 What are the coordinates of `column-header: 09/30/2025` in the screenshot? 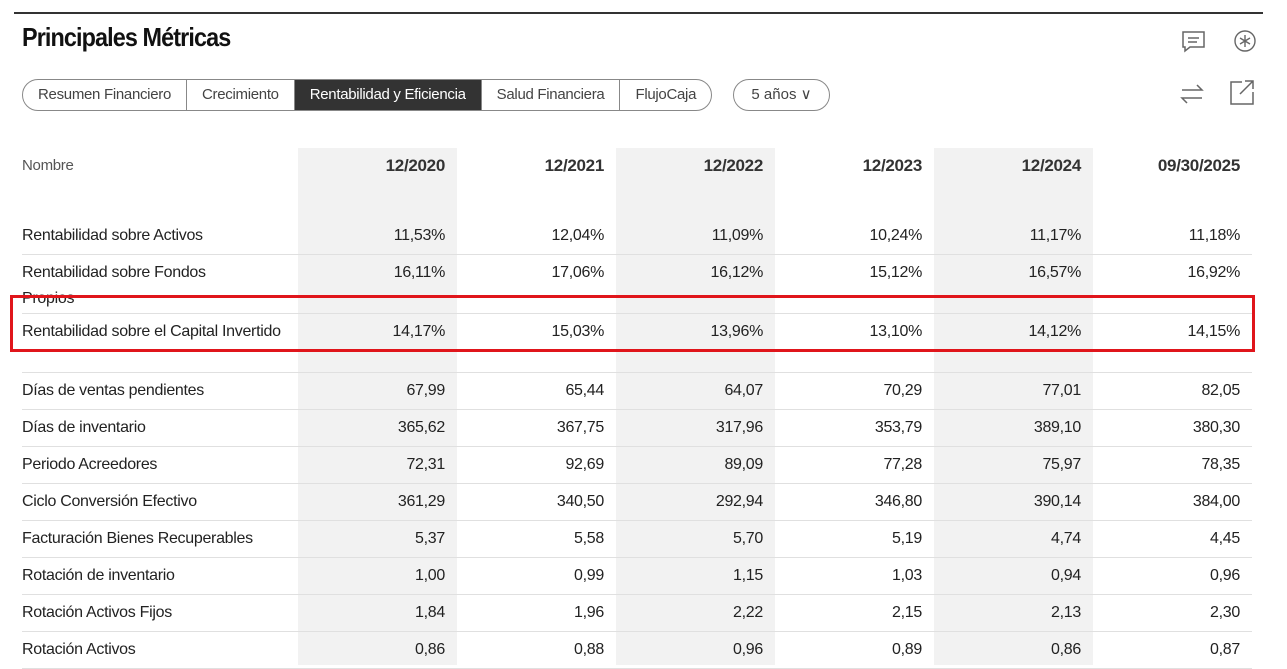 It's located at (1198, 165).